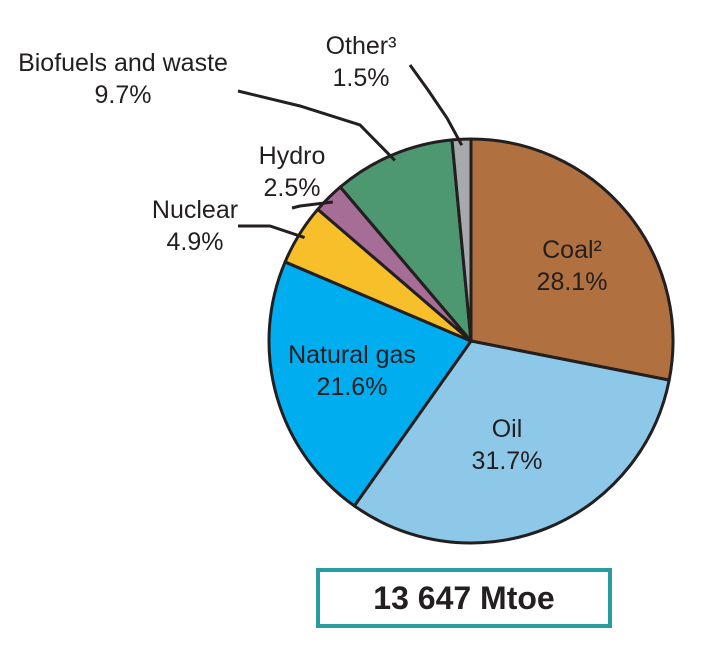  Describe the element at coordinates (312, 205) in the screenshot. I see `leader-line-hydro` at that location.